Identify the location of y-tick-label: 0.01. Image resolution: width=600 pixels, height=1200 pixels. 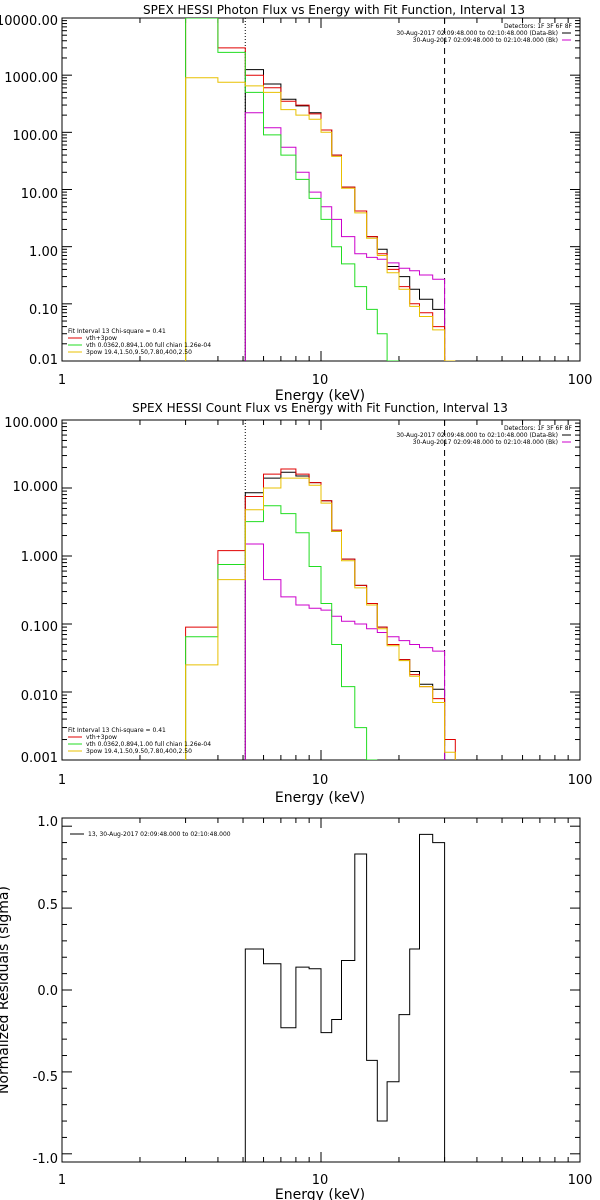
(43, 360).